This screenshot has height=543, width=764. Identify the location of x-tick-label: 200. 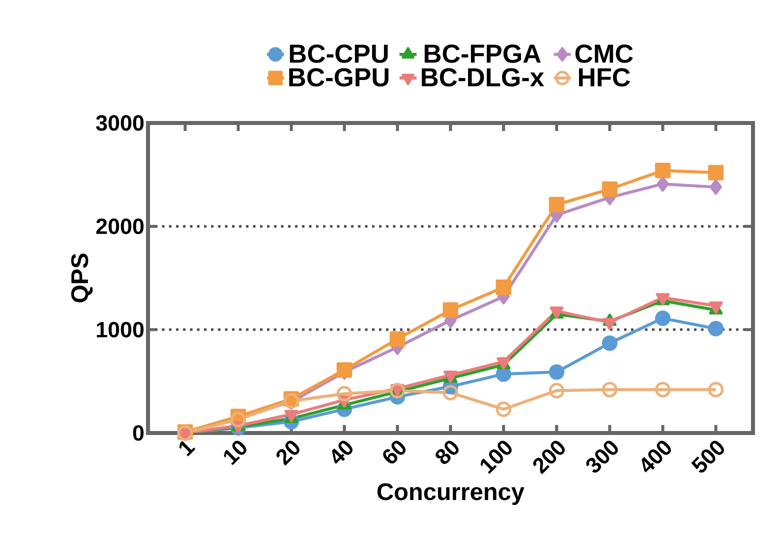
(549, 457).